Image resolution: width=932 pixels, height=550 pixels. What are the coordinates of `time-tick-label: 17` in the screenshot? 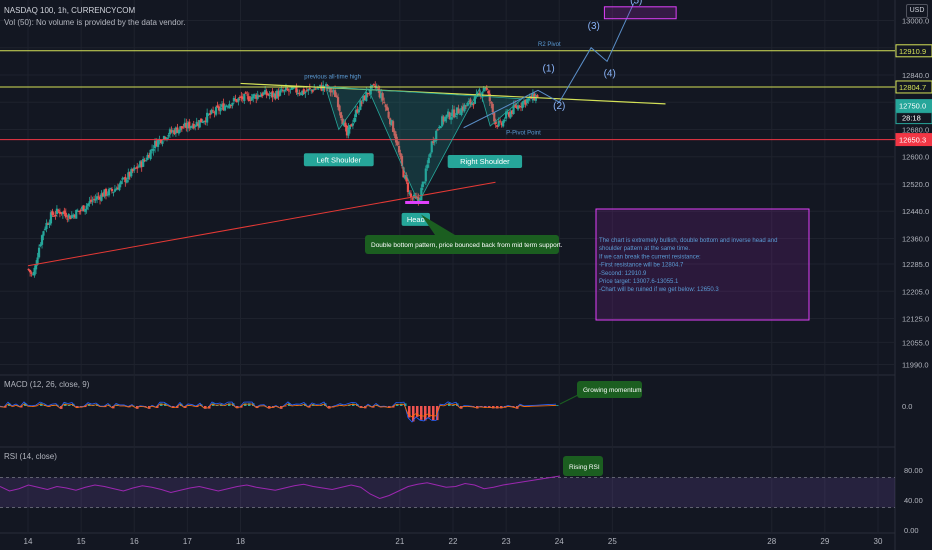 It's located at (187, 541).